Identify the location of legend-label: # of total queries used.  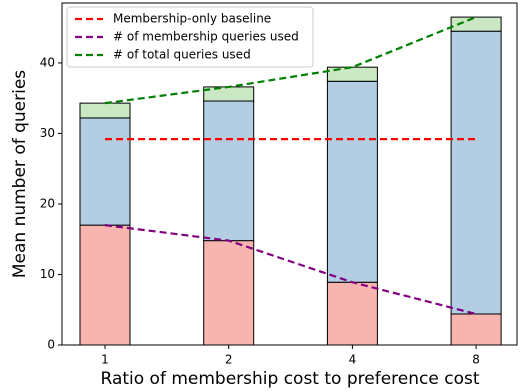
(182, 55).